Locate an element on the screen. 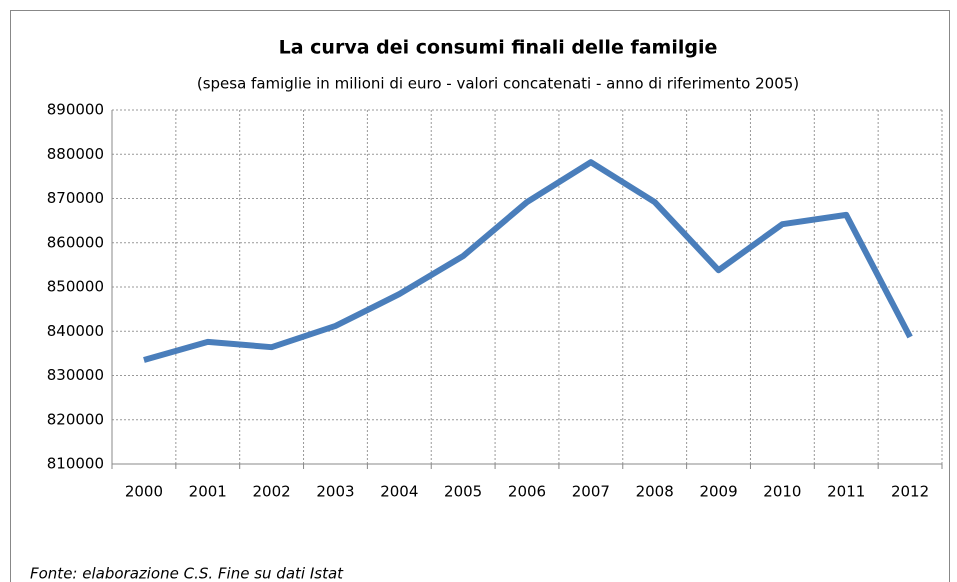 Image resolution: width=957 pixels, height=582 pixels. y-tick-label: 840000 is located at coordinates (75, 331).